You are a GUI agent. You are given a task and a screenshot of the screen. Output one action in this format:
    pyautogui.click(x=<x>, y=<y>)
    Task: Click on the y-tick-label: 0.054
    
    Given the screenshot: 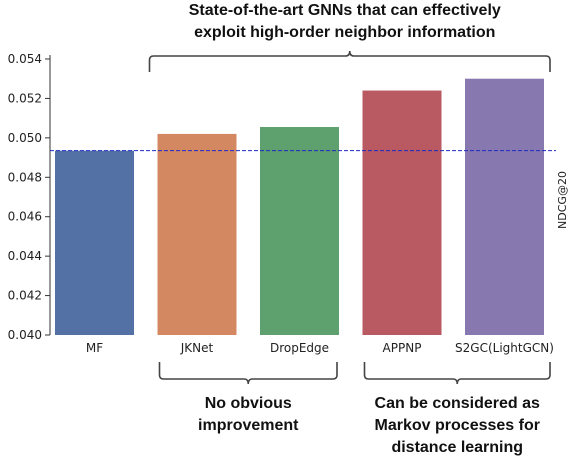 What is the action you would take?
    pyautogui.click(x=25, y=59)
    